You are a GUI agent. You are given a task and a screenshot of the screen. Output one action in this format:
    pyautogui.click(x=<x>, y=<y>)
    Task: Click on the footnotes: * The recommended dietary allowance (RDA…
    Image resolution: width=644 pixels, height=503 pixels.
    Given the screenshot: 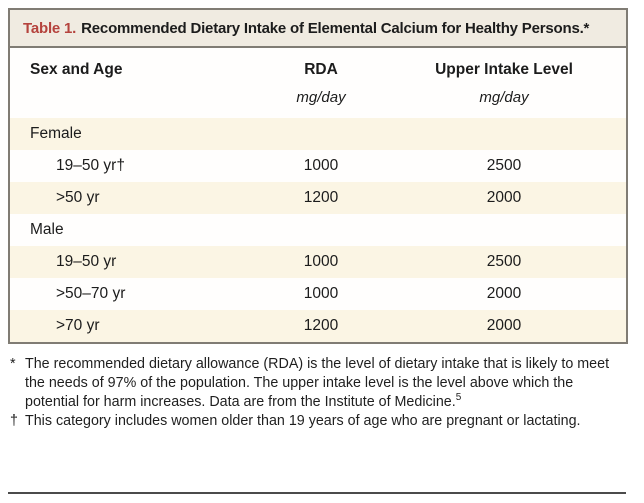 What is the action you would take?
    pyautogui.click(x=318, y=393)
    